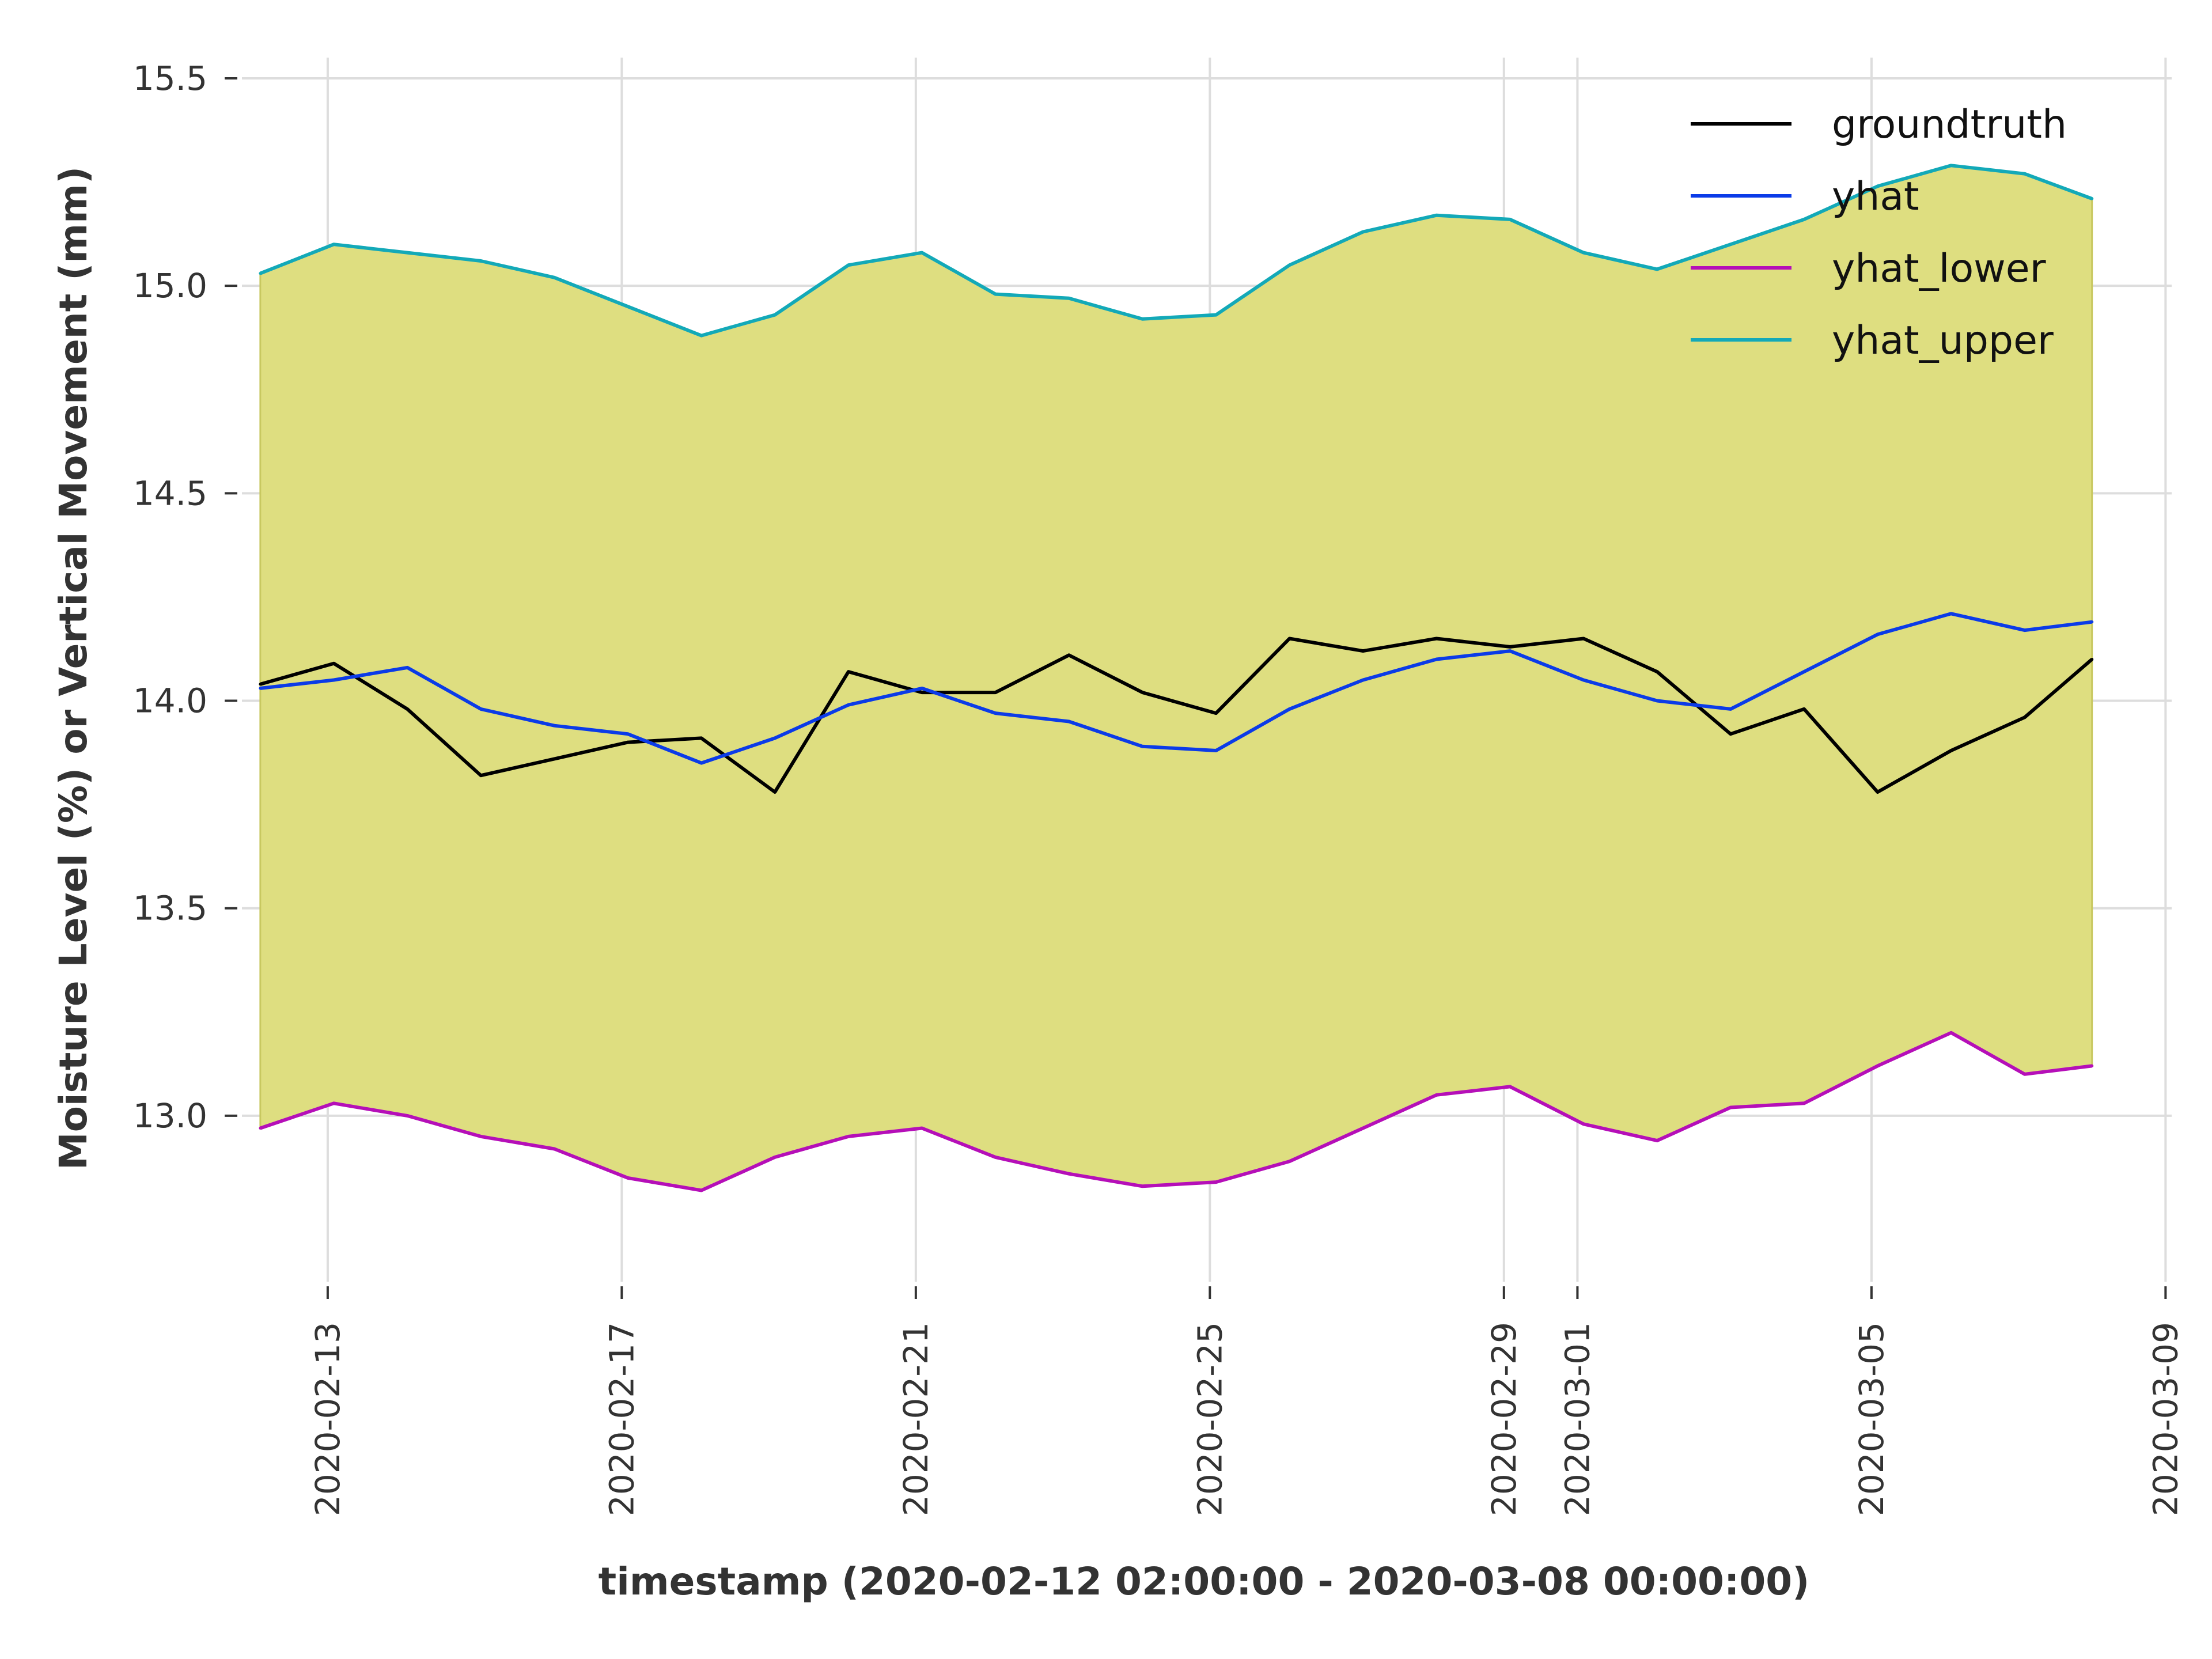 The height and width of the screenshot is (1659, 2212). Describe the element at coordinates (621, 1419) in the screenshot. I see `x-tick-label: 2020-02-17` at that location.